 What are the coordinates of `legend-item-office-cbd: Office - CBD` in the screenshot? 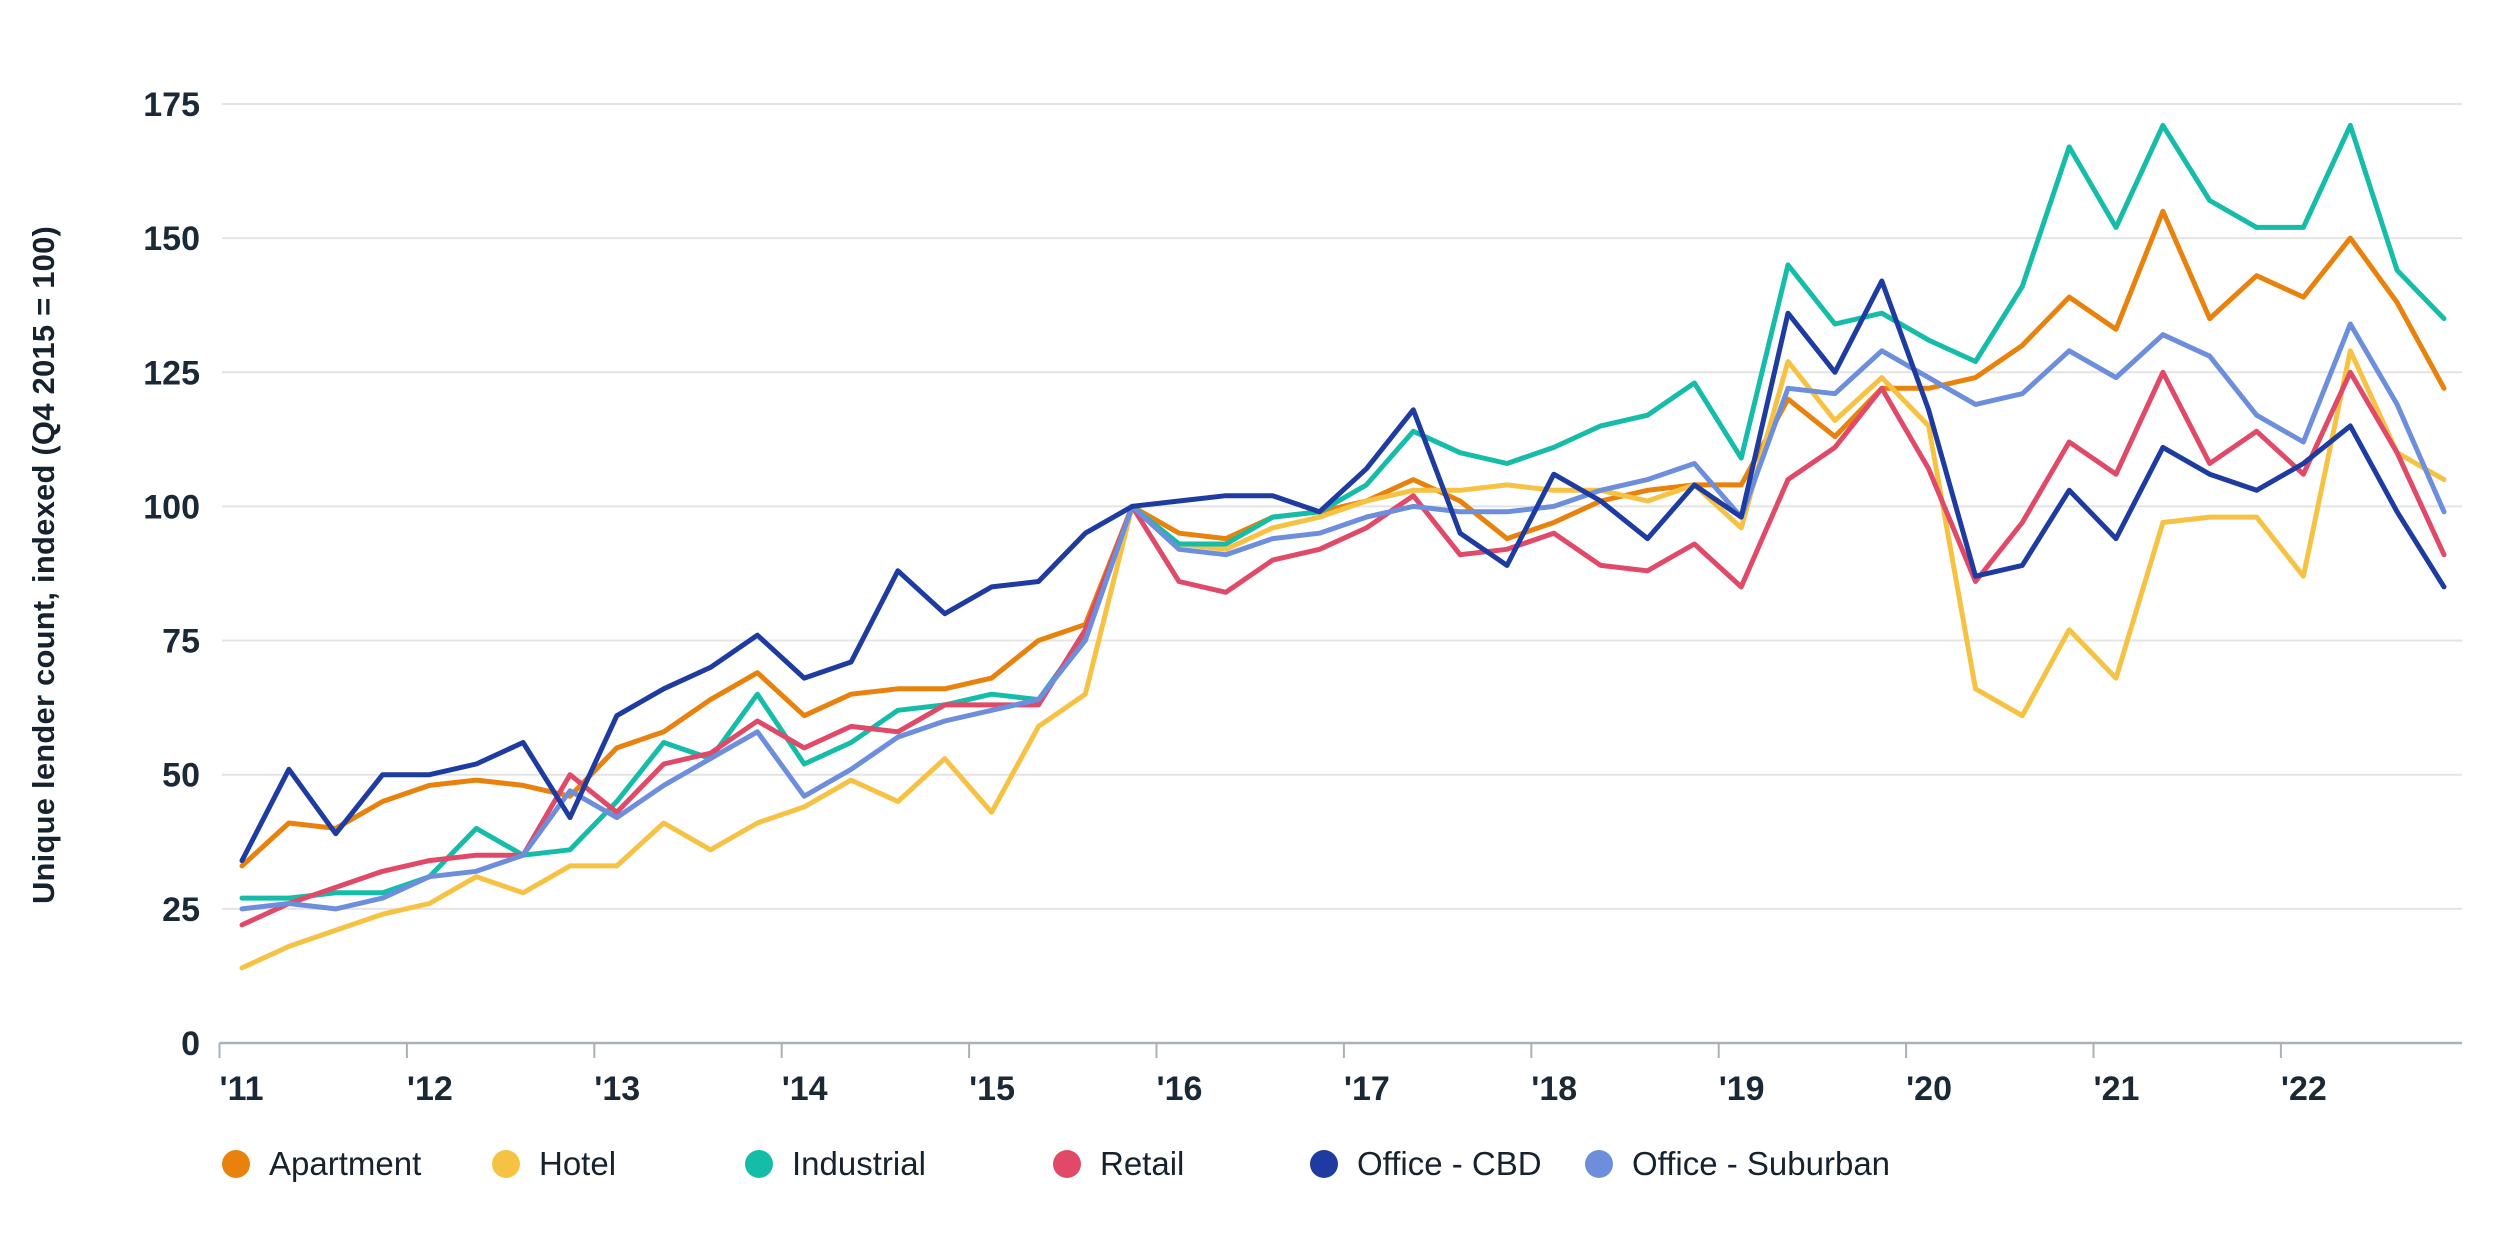 It's located at (1426, 1164).